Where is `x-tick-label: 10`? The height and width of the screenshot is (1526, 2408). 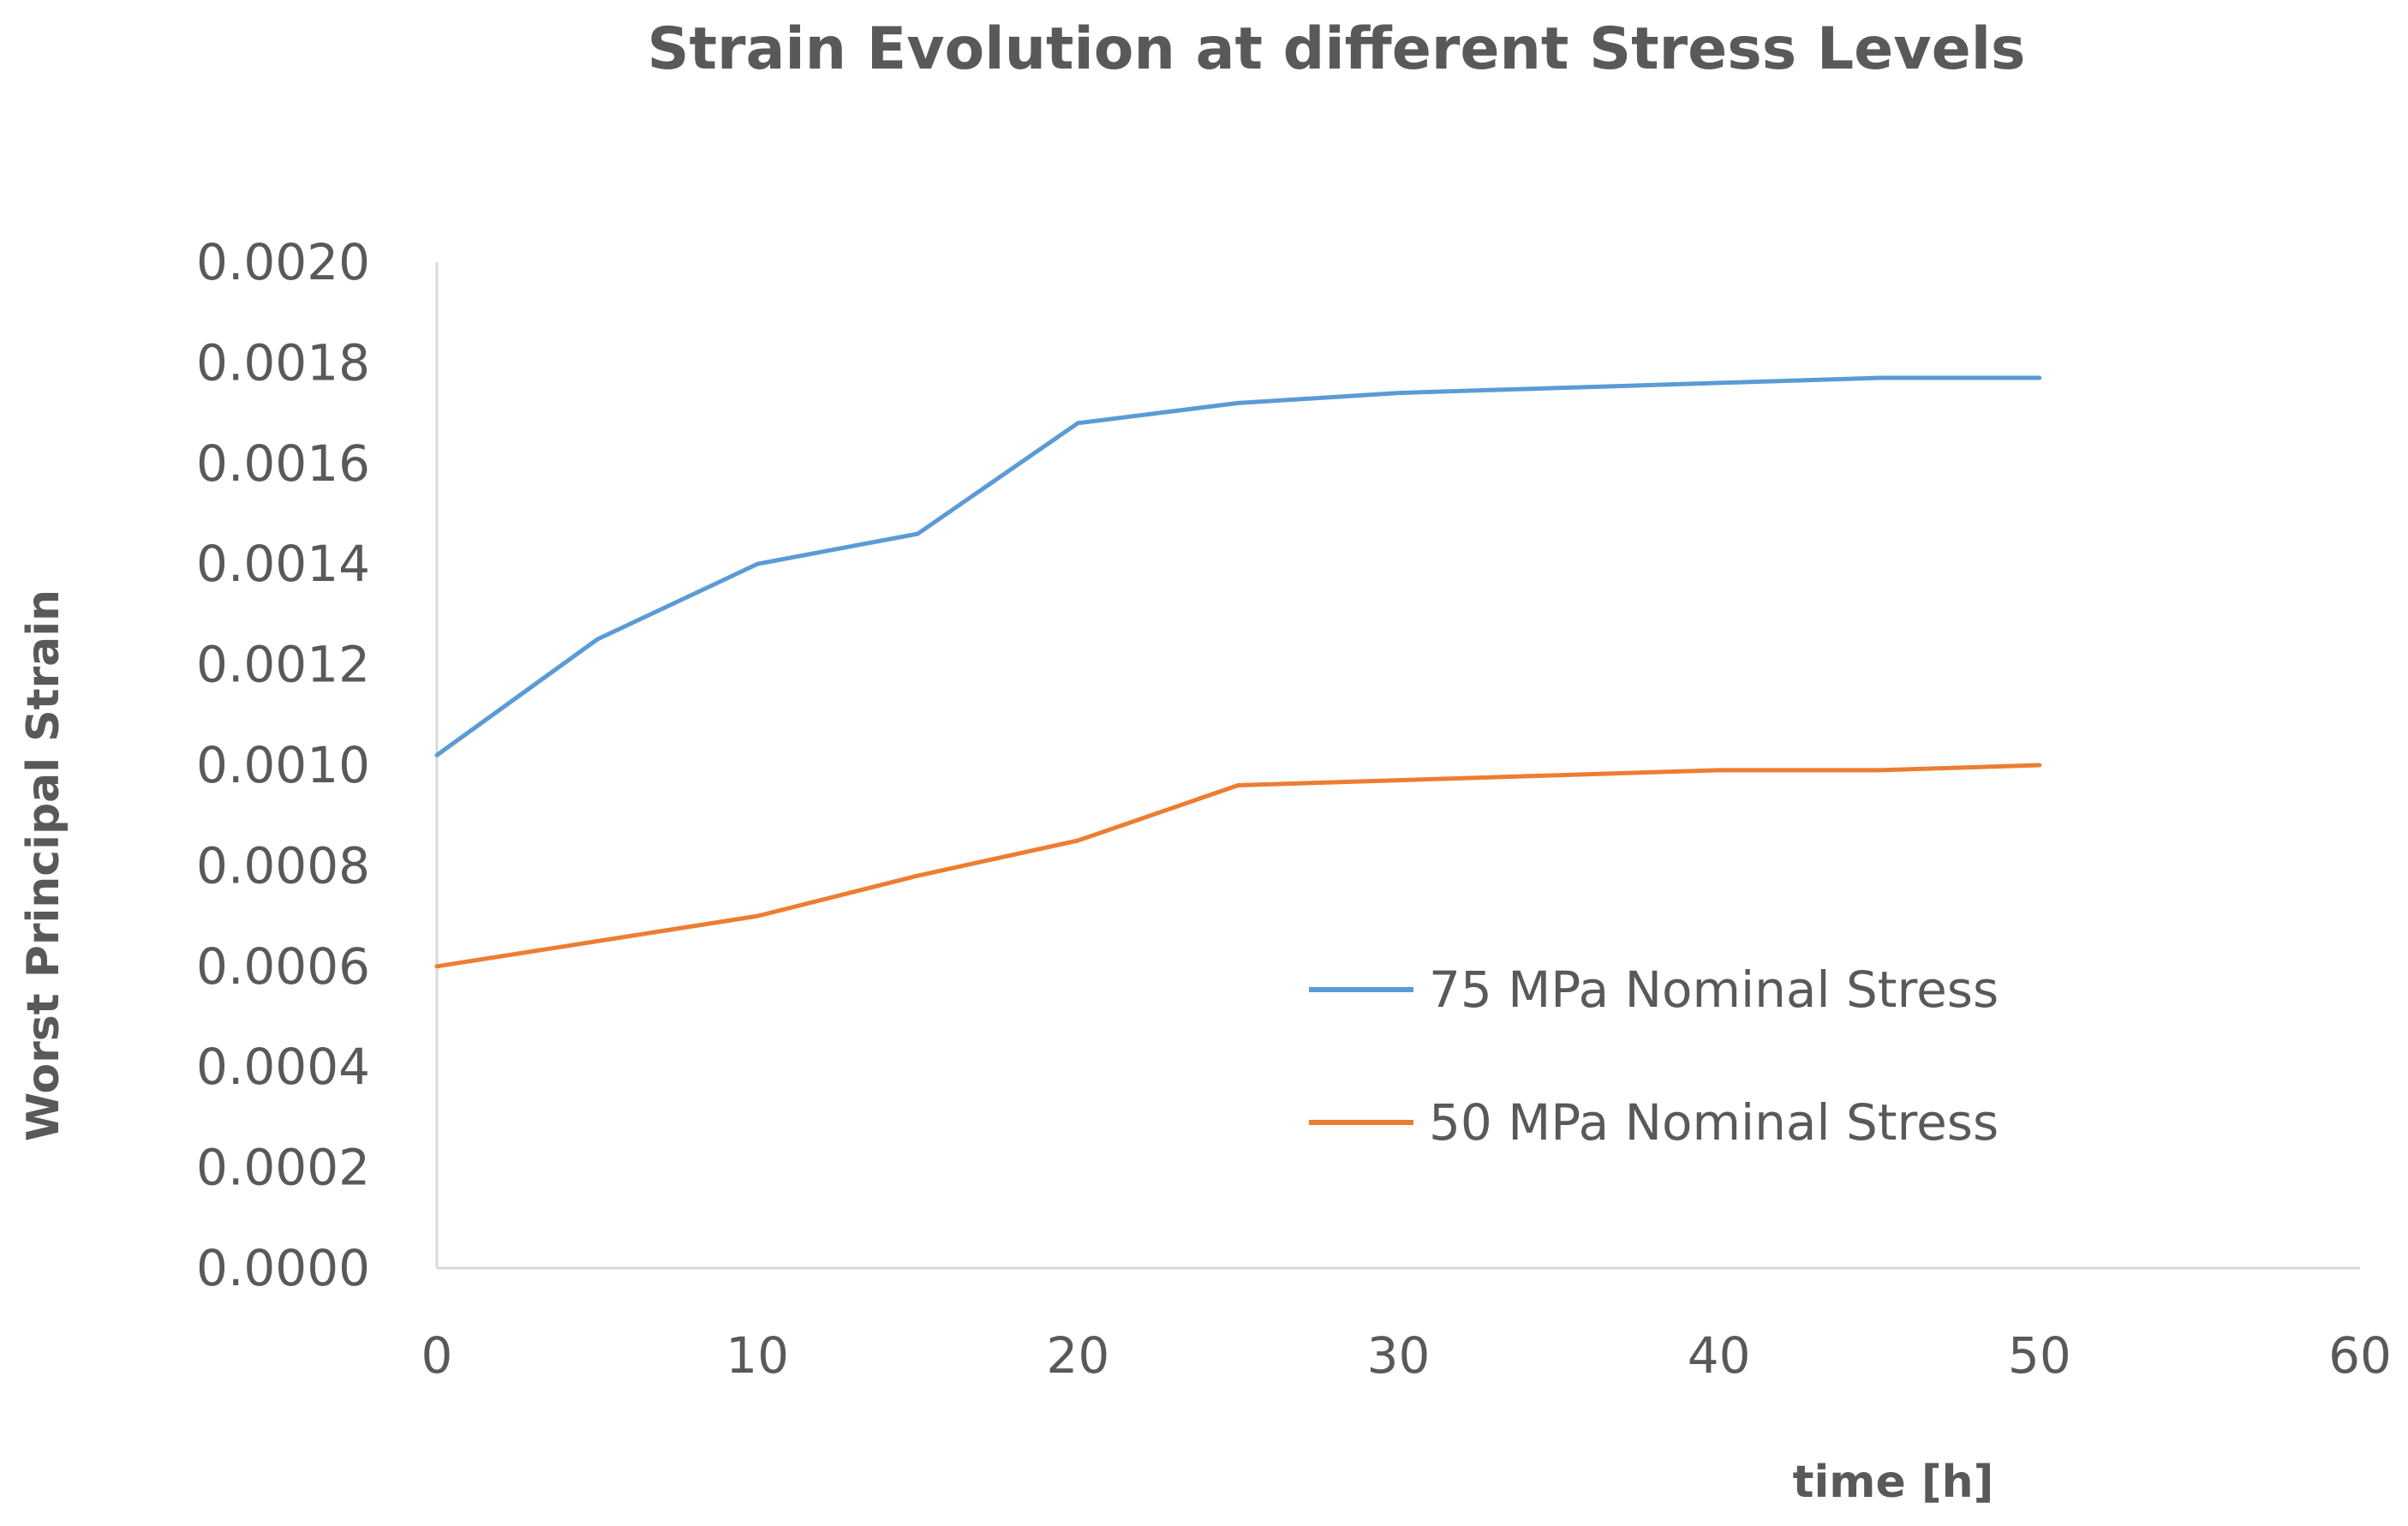 x-tick-label: 10 is located at coordinates (757, 1355).